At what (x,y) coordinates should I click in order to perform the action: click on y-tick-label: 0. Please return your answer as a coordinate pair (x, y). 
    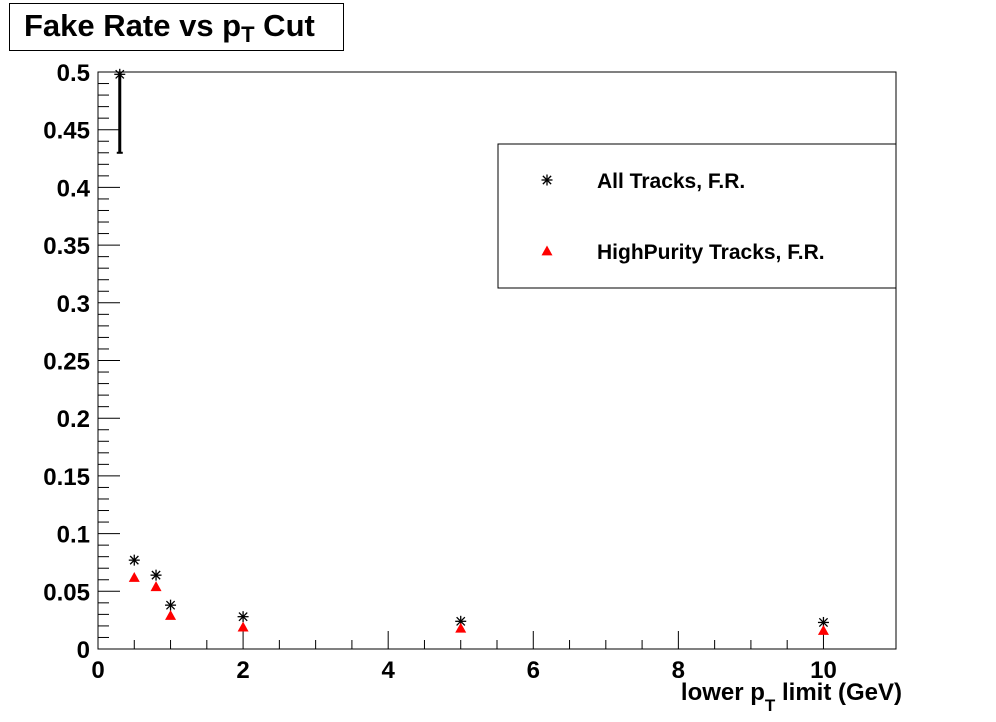
    Looking at the image, I should click on (83, 650).